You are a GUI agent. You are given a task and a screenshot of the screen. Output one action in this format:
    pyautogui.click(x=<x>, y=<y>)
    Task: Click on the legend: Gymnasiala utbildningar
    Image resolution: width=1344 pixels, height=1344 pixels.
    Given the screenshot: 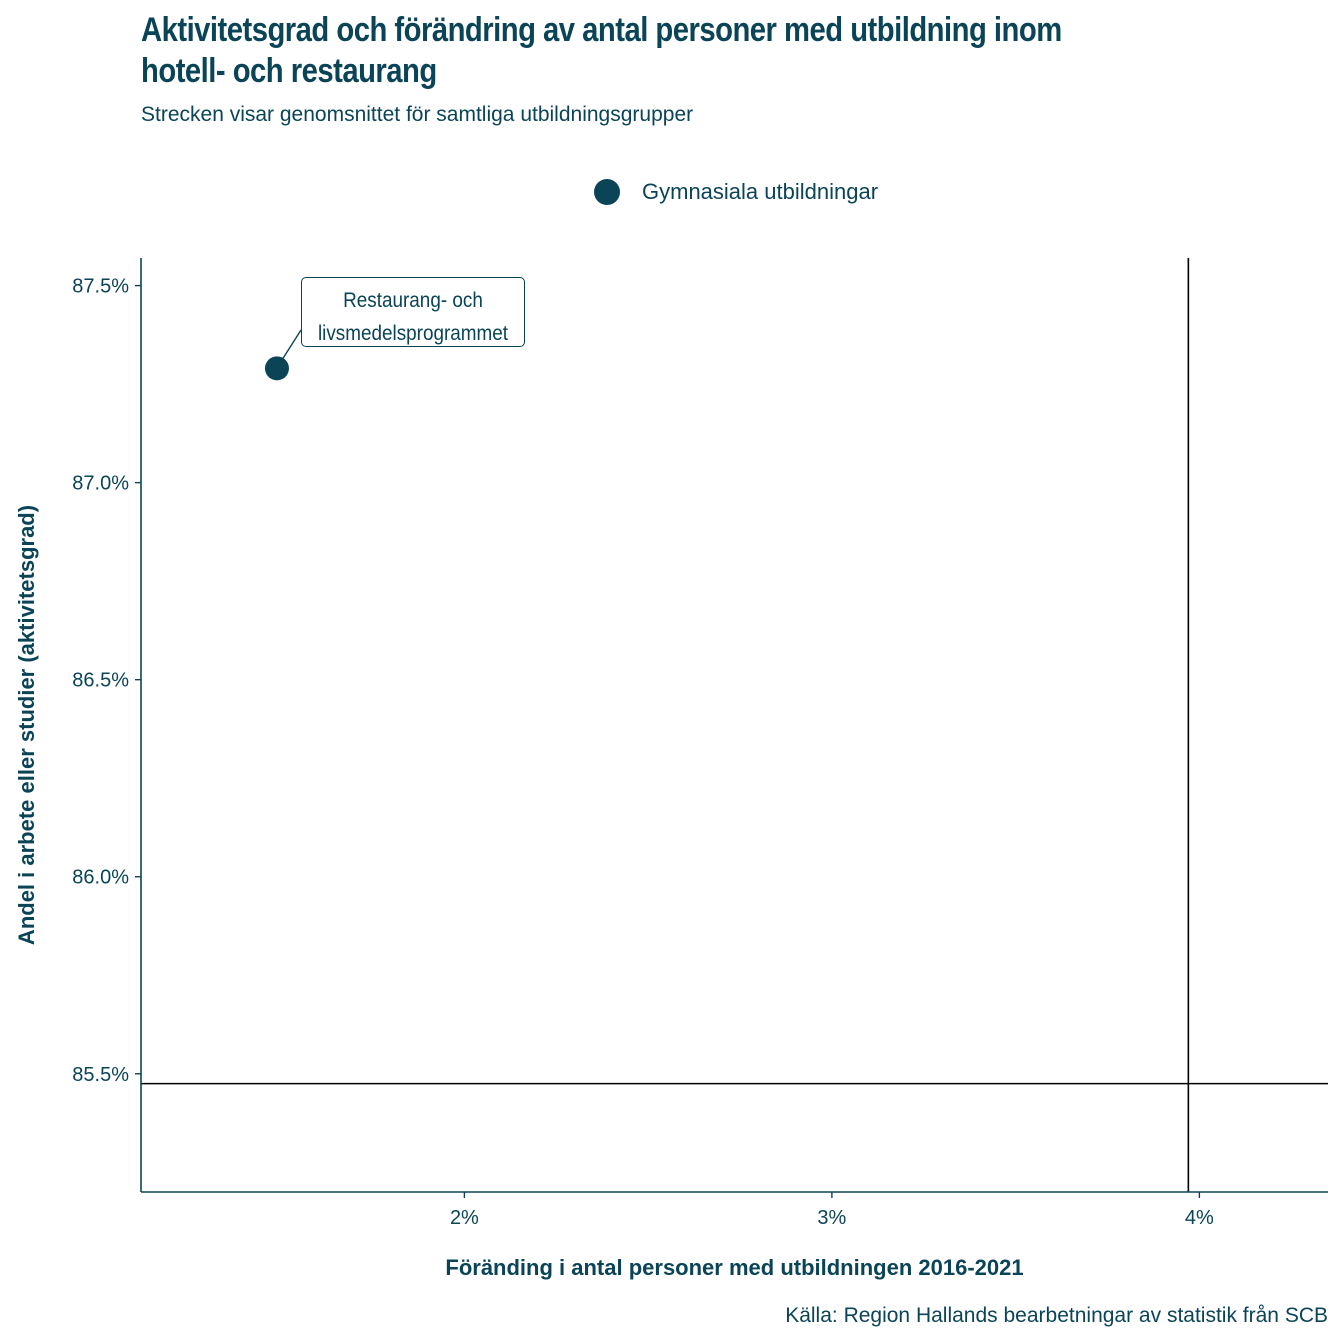 What is the action you would take?
    pyautogui.click(x=736, y=192)
    